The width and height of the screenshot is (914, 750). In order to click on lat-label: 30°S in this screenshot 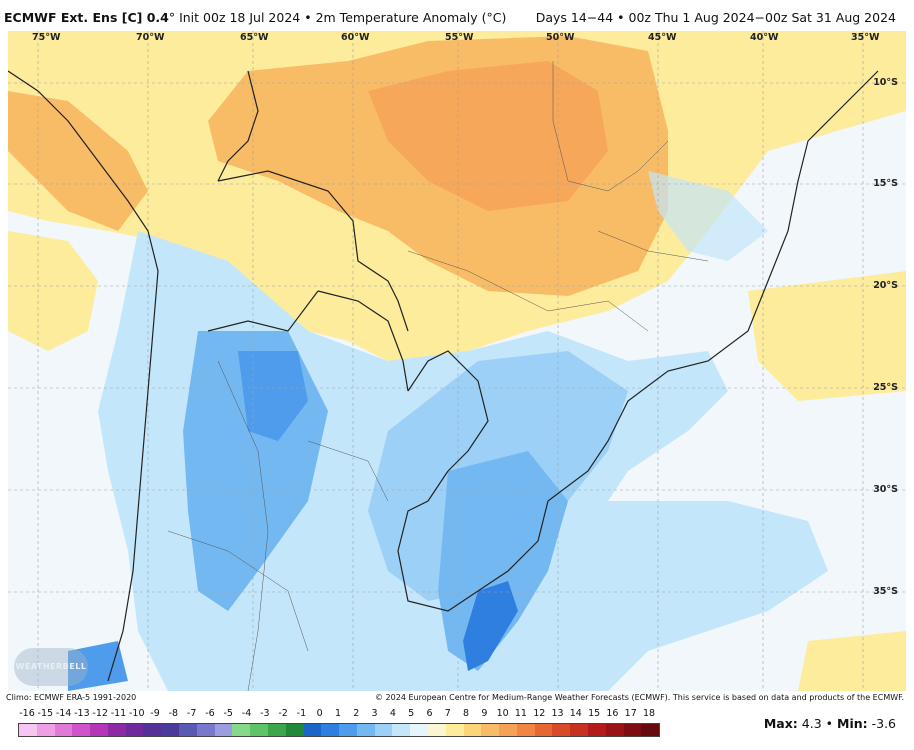, I will do `click(885, 489)`.